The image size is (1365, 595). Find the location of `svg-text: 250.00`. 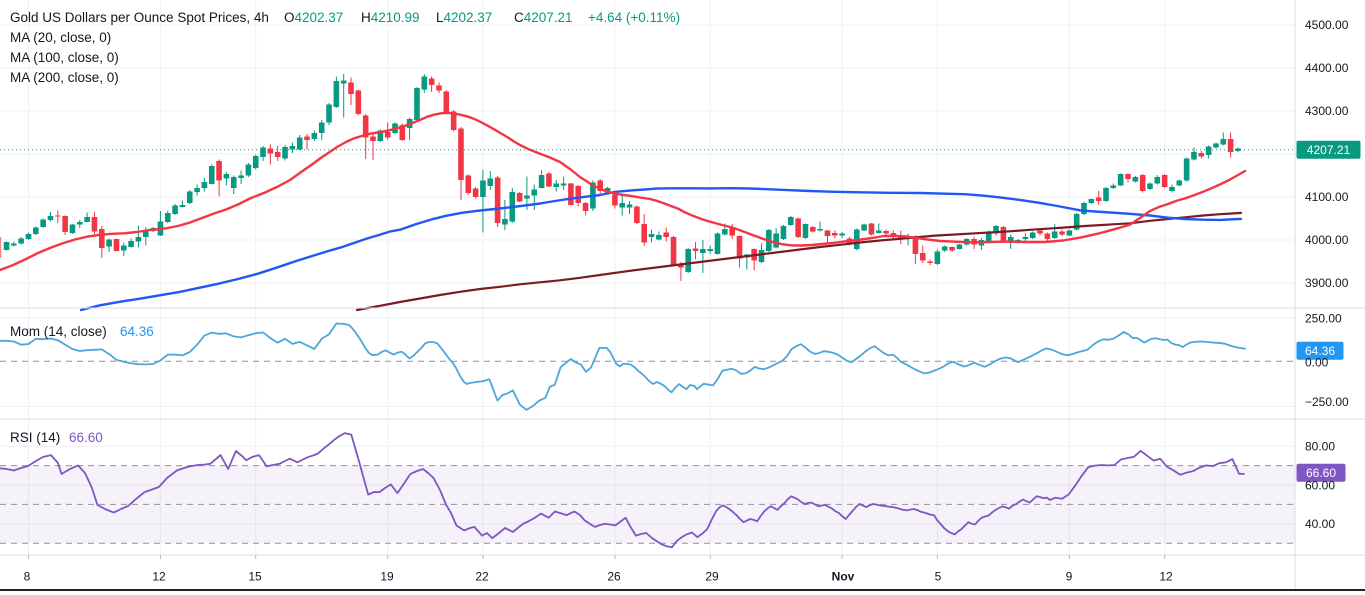

svg-text: 250.00 is located at coordinates (1323, 318).